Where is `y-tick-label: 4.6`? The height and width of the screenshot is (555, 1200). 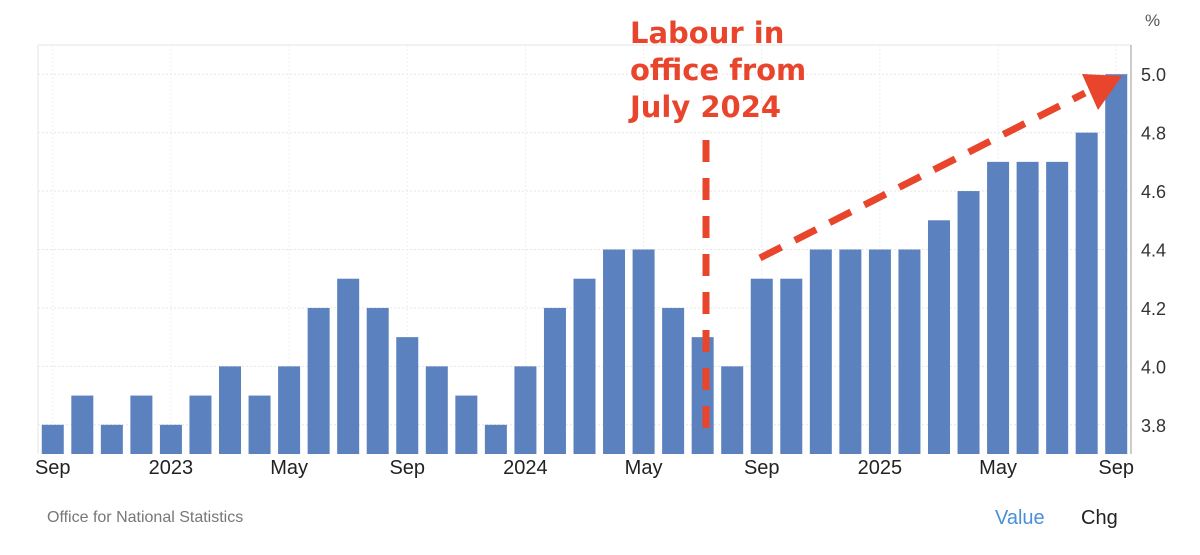 y-tick-label: 4.6 is located at coordinates (1153, 192).